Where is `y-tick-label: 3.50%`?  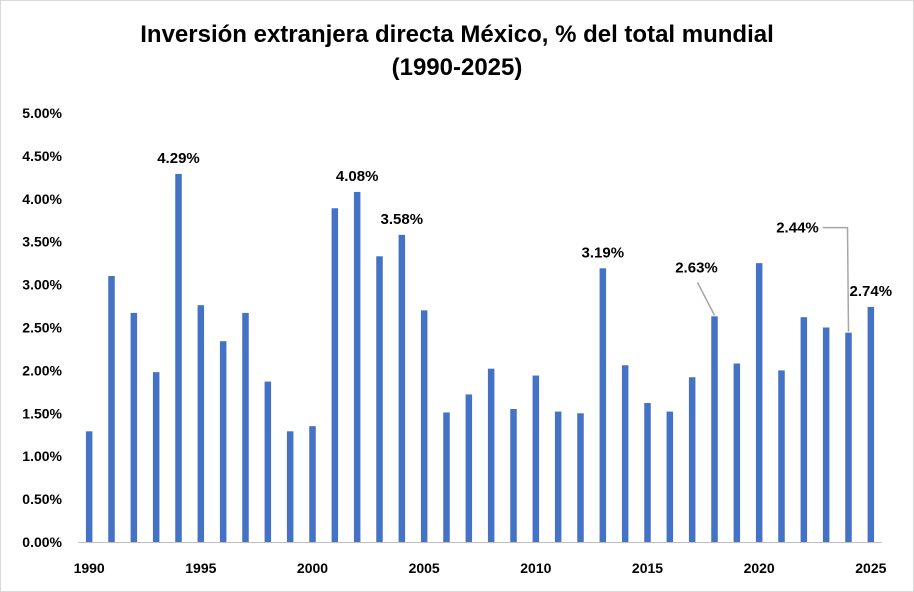 y-tick-label: 3.50% is located at coordinates (42, 242).